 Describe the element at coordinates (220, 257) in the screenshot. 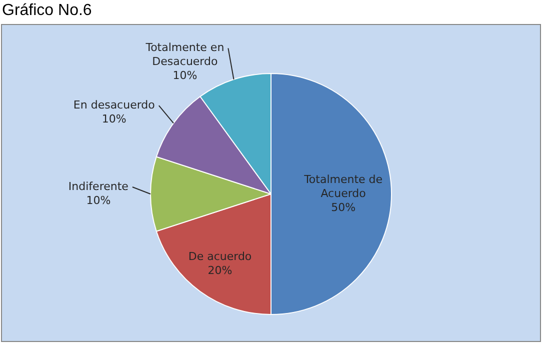

I see `slice-label: De acuerdo` at that location.